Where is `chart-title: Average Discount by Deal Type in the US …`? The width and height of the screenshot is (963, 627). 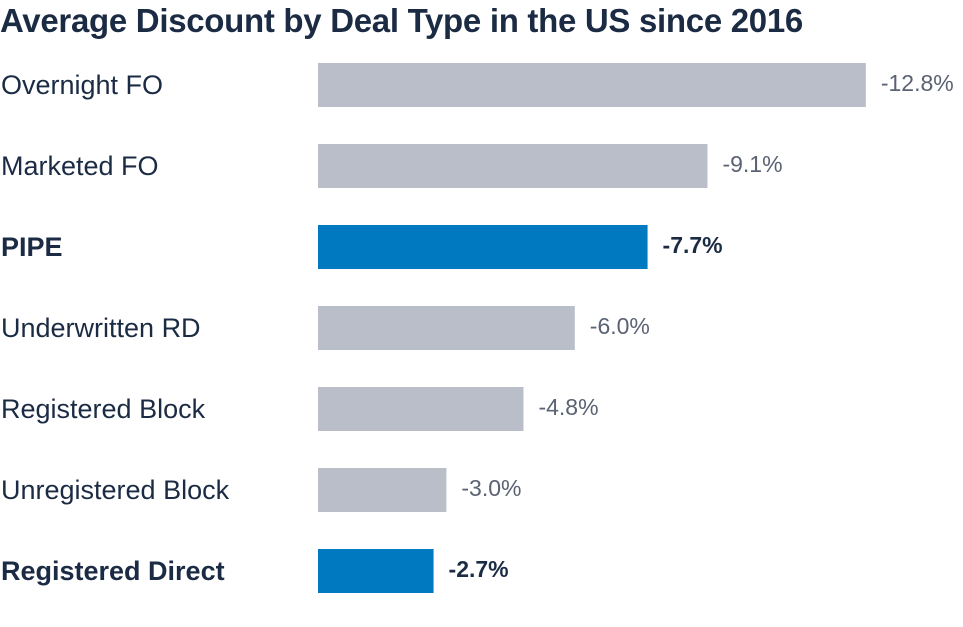 chart-title: Average Discount by Deal Type in the US … is located at coordinates (401, 20).